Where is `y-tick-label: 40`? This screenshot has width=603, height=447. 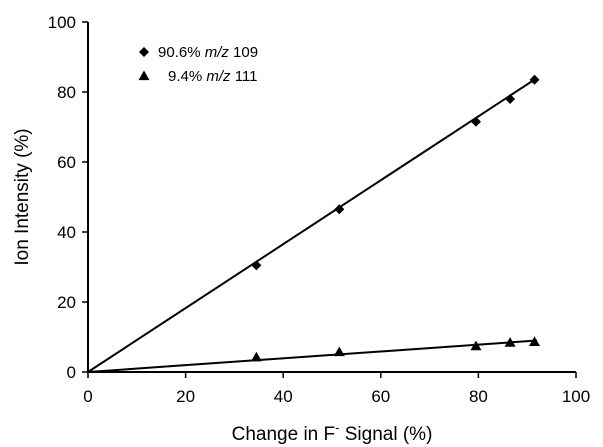 y-tick-label: 40 is located at coordinates (66, 232).